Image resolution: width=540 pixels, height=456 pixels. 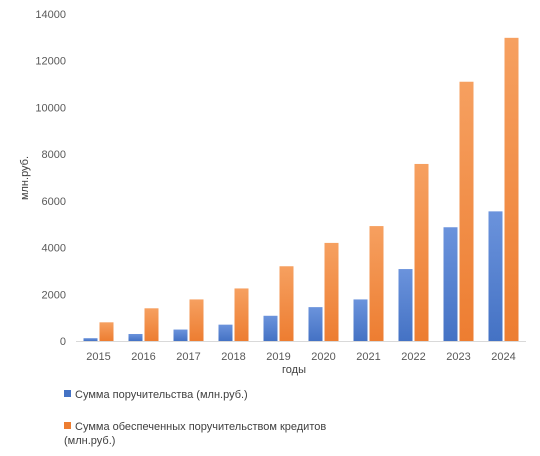 What do you see at coordinates (50, 108) in the screenshot?
I see `y-tick-label: 10000` at bounding box center [50, 108].